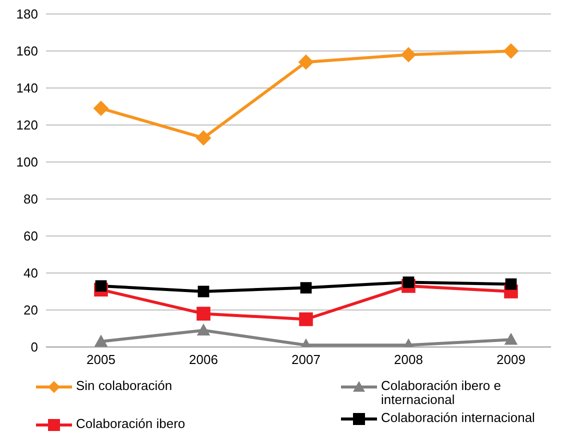 Image resolution: width=569 pixels, height=441 pixels. What do you see at coordinates (27, 88) in the screenshot?
I see `y-tick-label: 140` at bounding box center [27, 88].